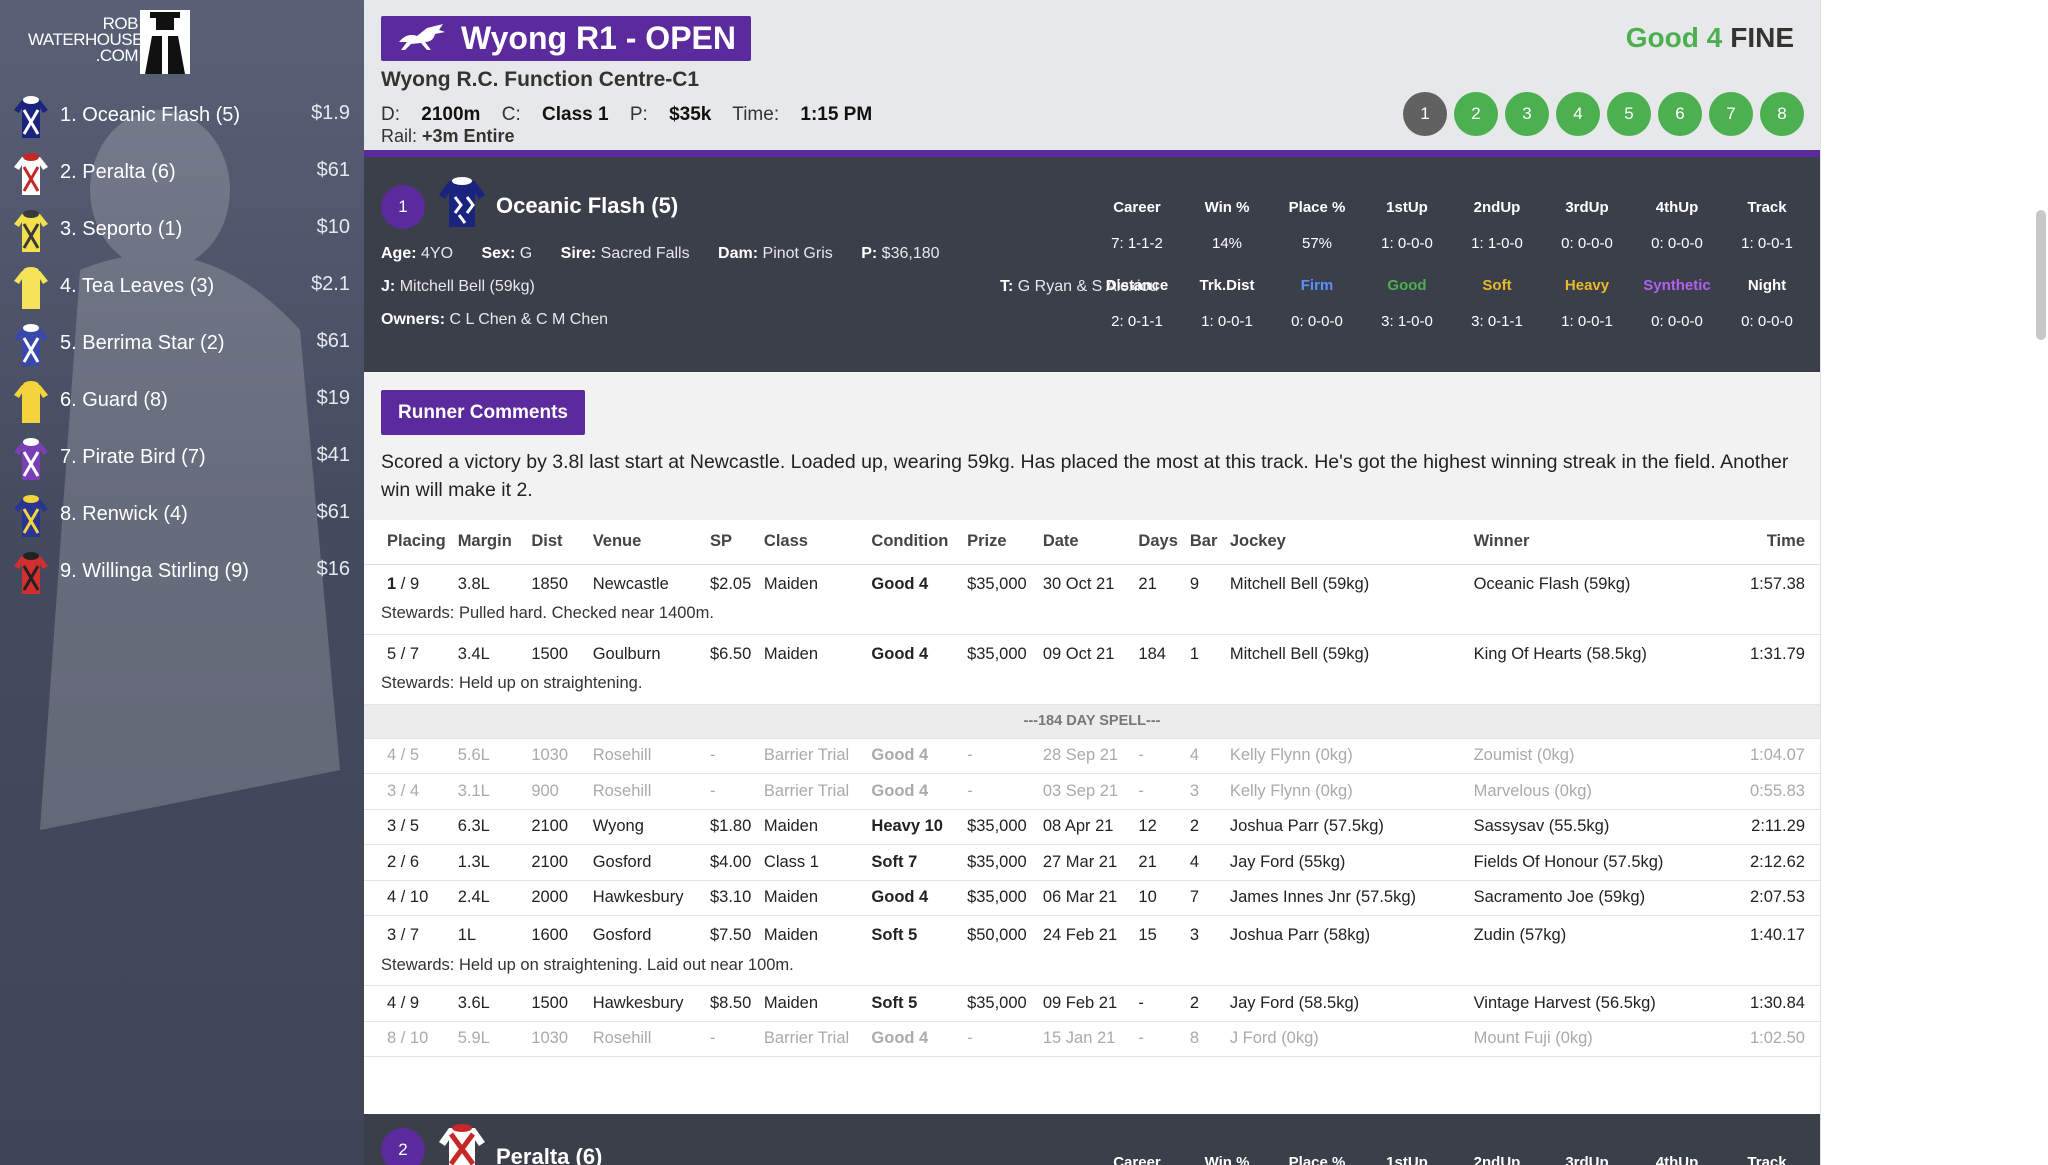 This screenshot has height=1165, width=2048. What do you see at coordinates (1345, 542) in the screenshot?
I see `column-header: Jockey` at bounding box center [1345, 542].